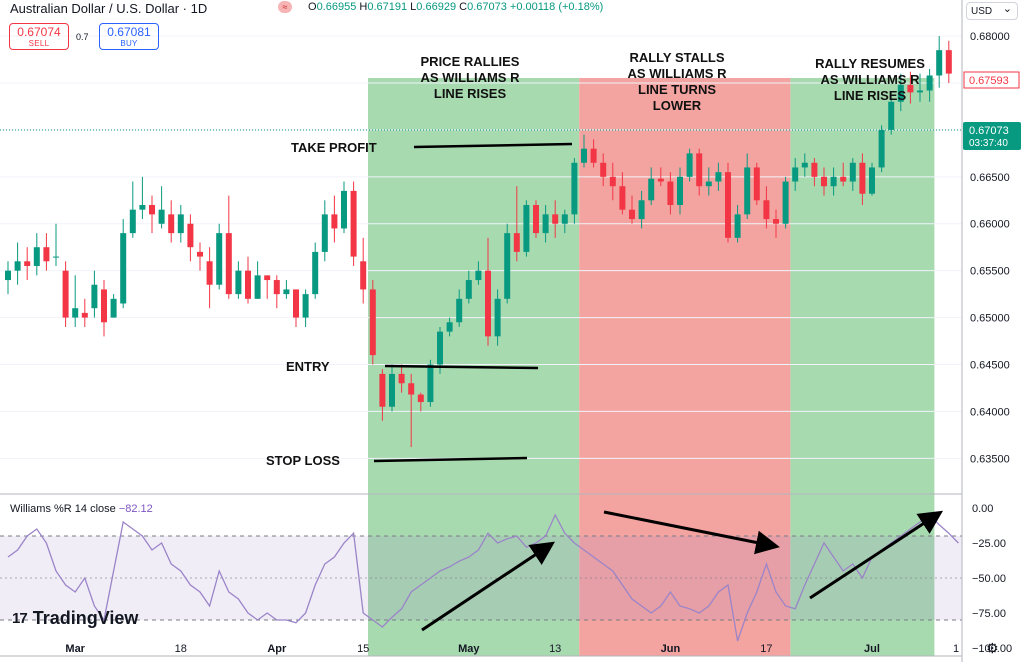  What do you see at coordinates (129, 36) in the screenshot?
I see `buy-button: 0.67081 BUY` at bounding box center [129, 36].